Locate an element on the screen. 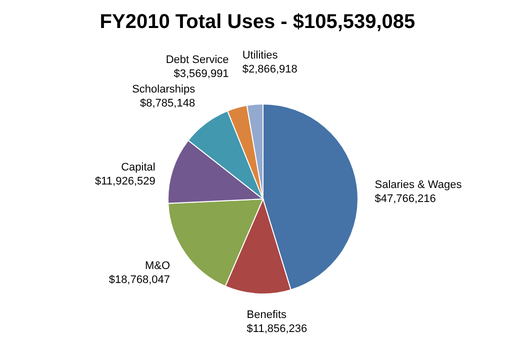 The width and height of the screenshot is (515, 343). data-label: $8,785,148 is located at coordinates (168, 104).